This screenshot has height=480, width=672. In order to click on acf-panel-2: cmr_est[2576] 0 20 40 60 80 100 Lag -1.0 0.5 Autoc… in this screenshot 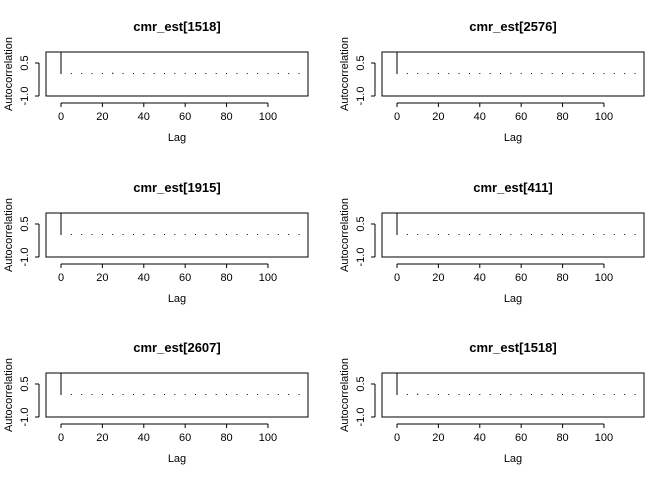, I will do `click(492, 81)`.